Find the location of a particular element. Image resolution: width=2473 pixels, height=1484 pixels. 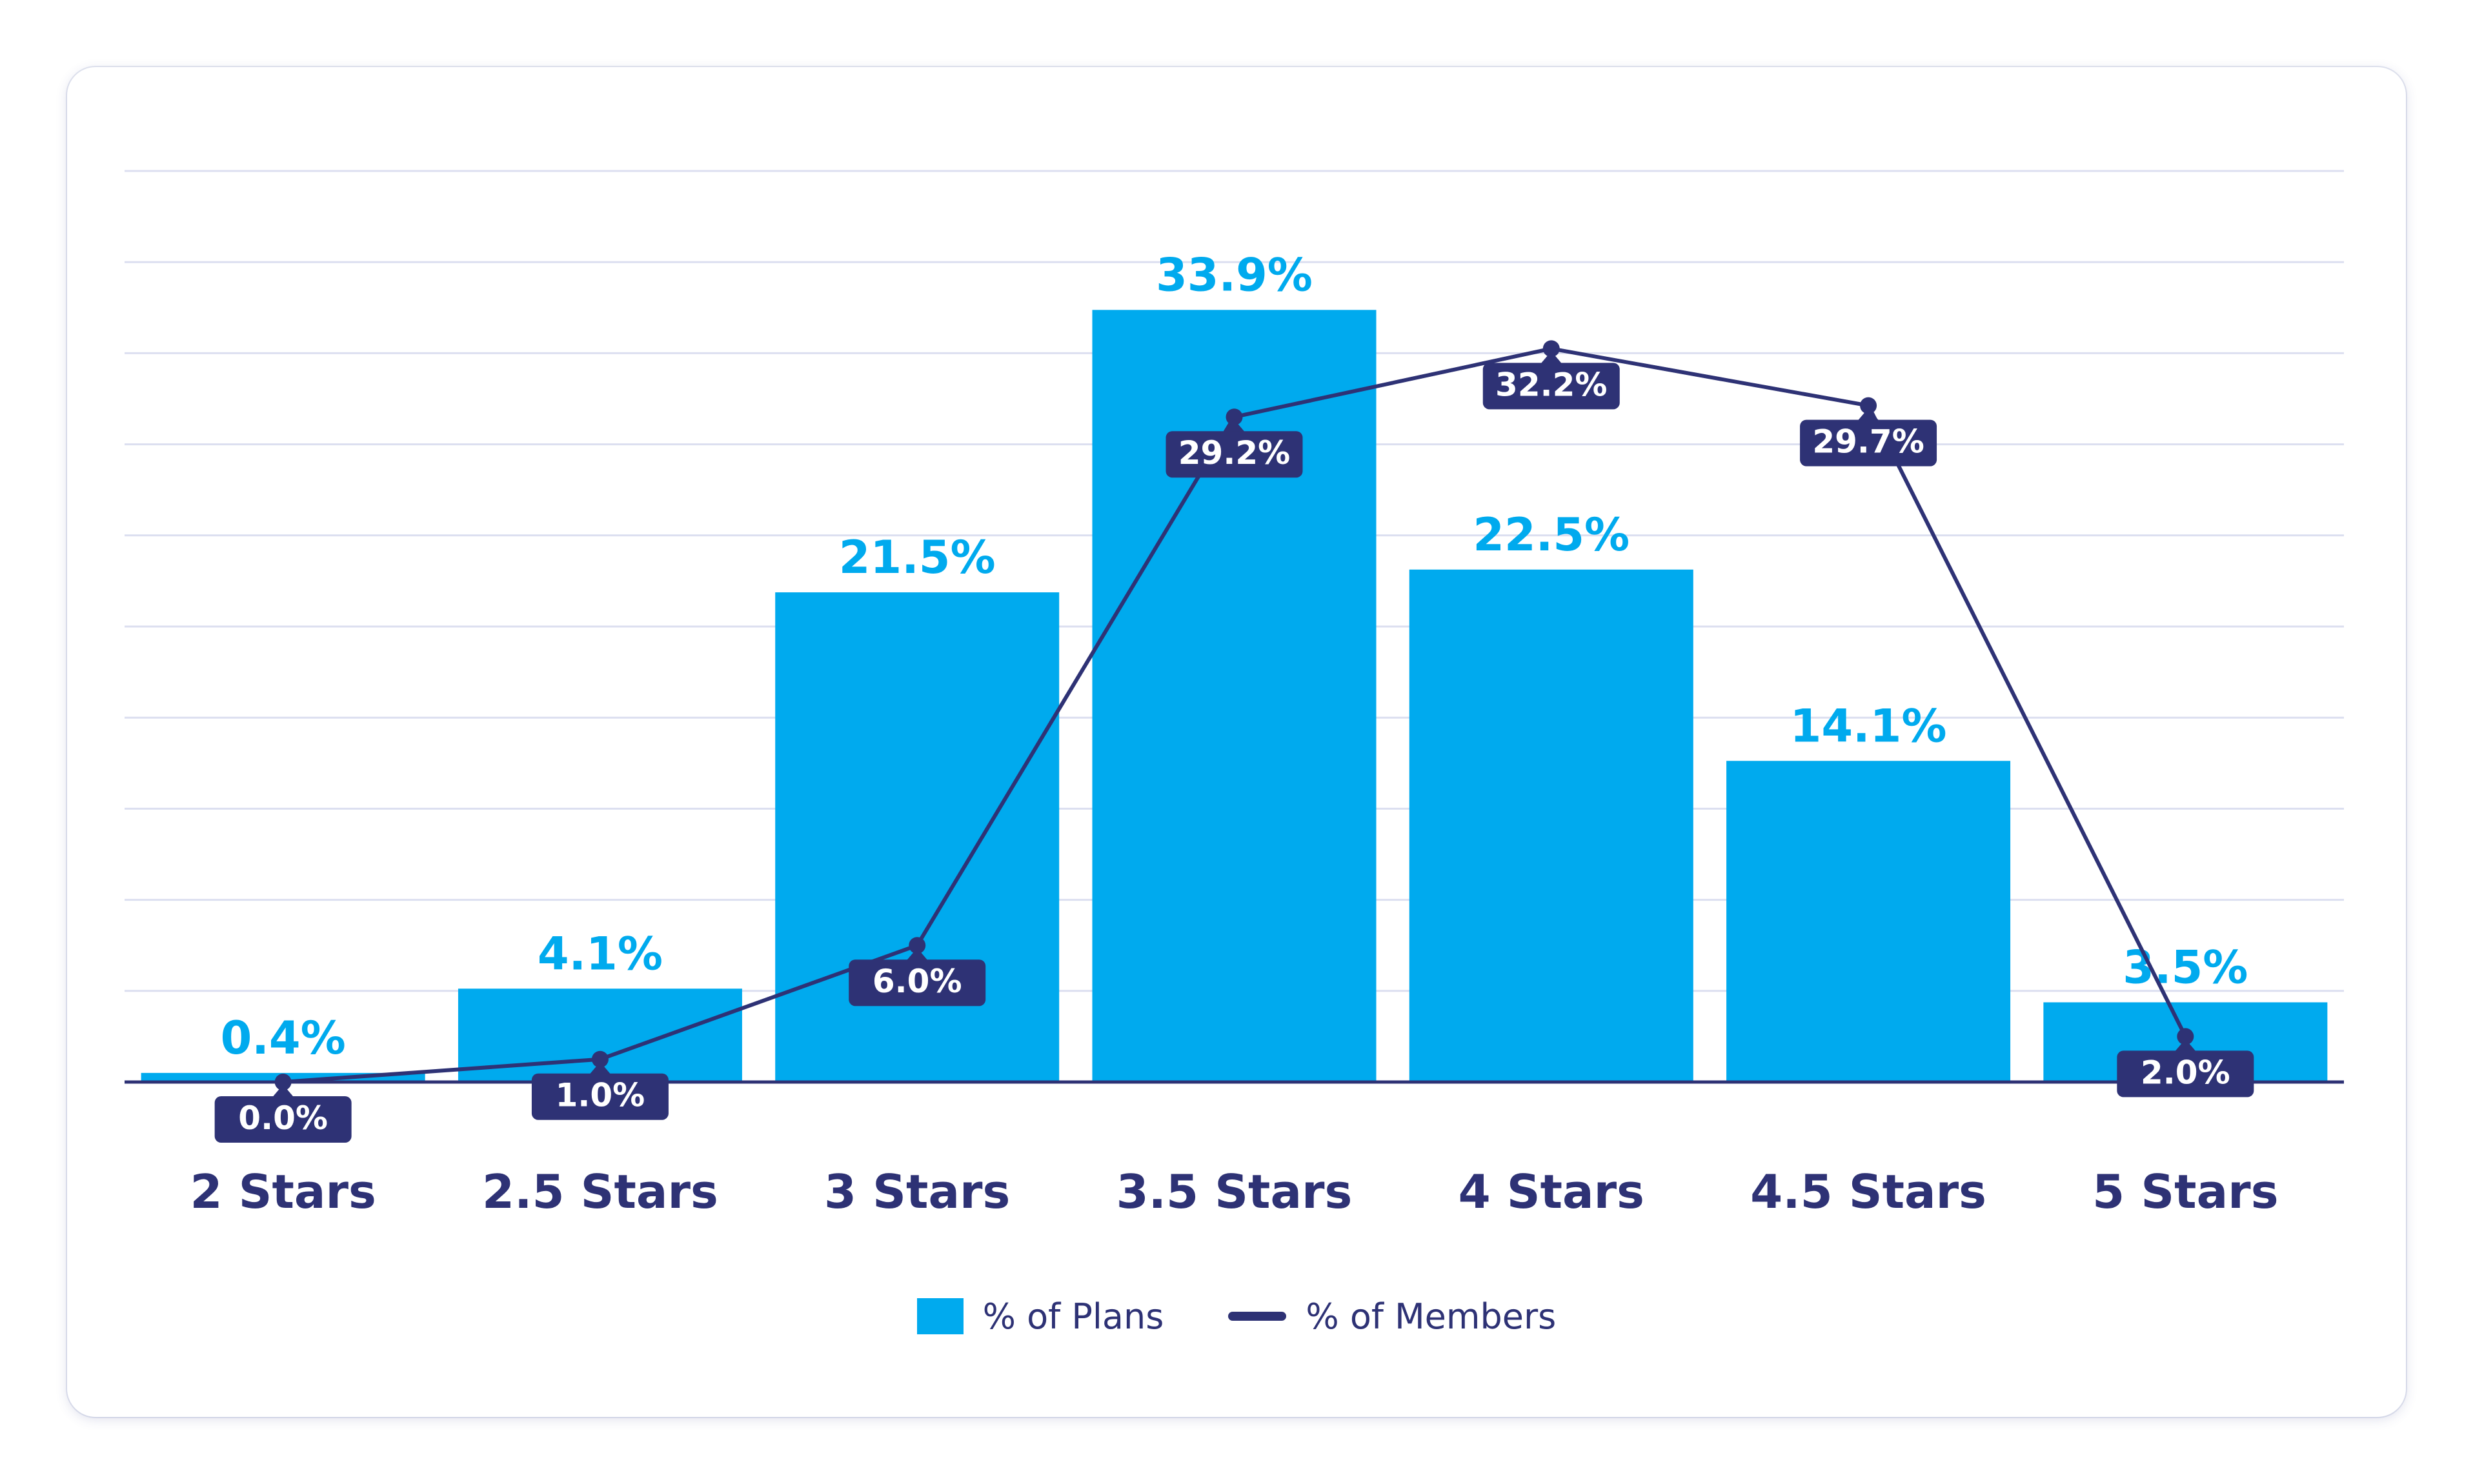

line-value-callout: 6.0% is located at coordinates (917, 978).